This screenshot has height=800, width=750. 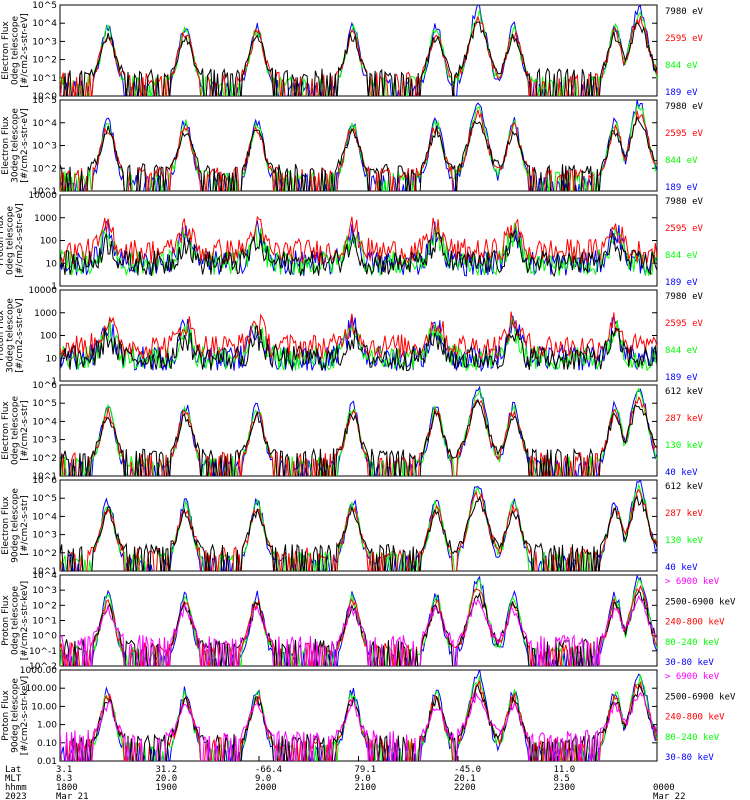 I want to click on series-line-189-ev, so click(x=358, y=50).